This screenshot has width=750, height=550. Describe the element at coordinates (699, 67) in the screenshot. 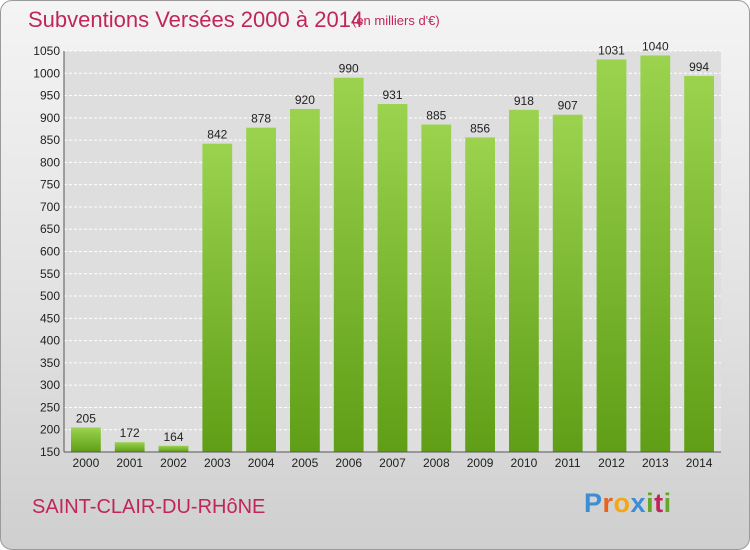

I see `bar-value-label: 994` at that location.